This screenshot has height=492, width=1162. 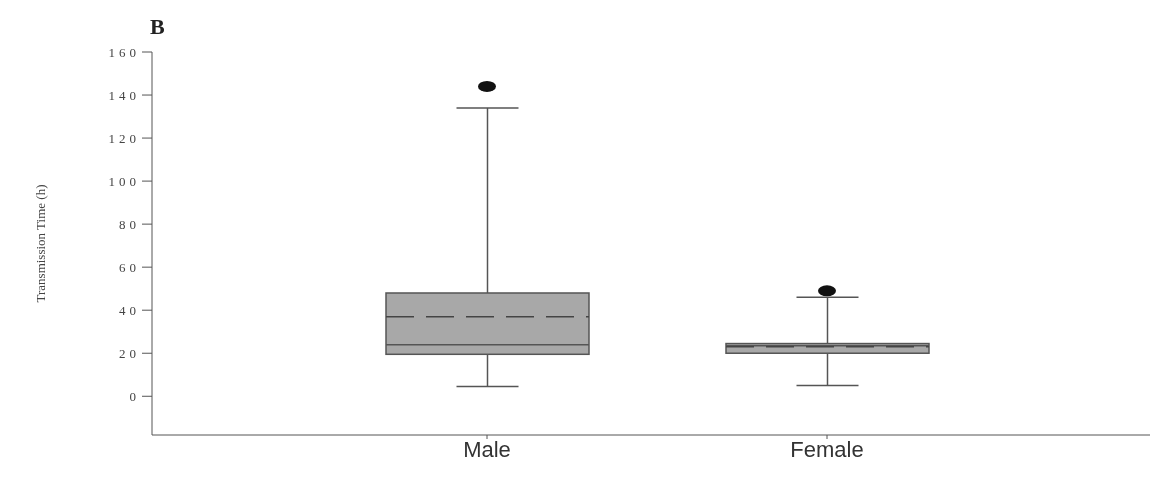 I want to click on y-tick-label: 40, so click(x=129, y=310).